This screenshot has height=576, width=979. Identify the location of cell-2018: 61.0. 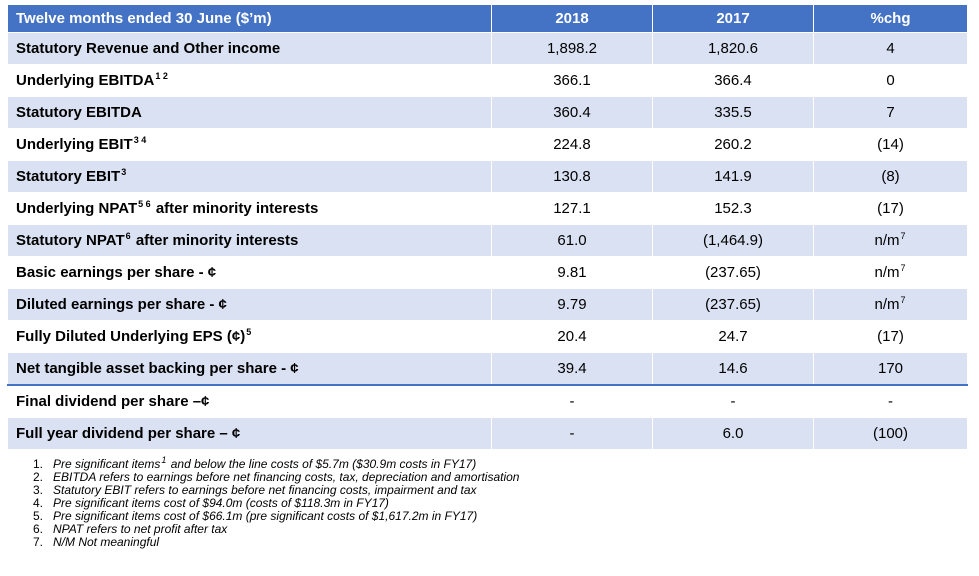
(572, 240).